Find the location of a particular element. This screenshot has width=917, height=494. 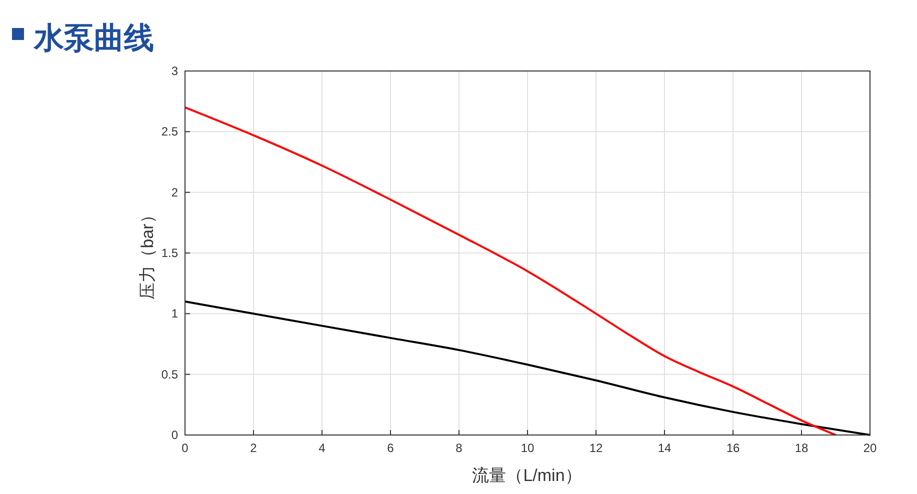

y-tick-label: 2.5 is located at coordinates (169, 131).